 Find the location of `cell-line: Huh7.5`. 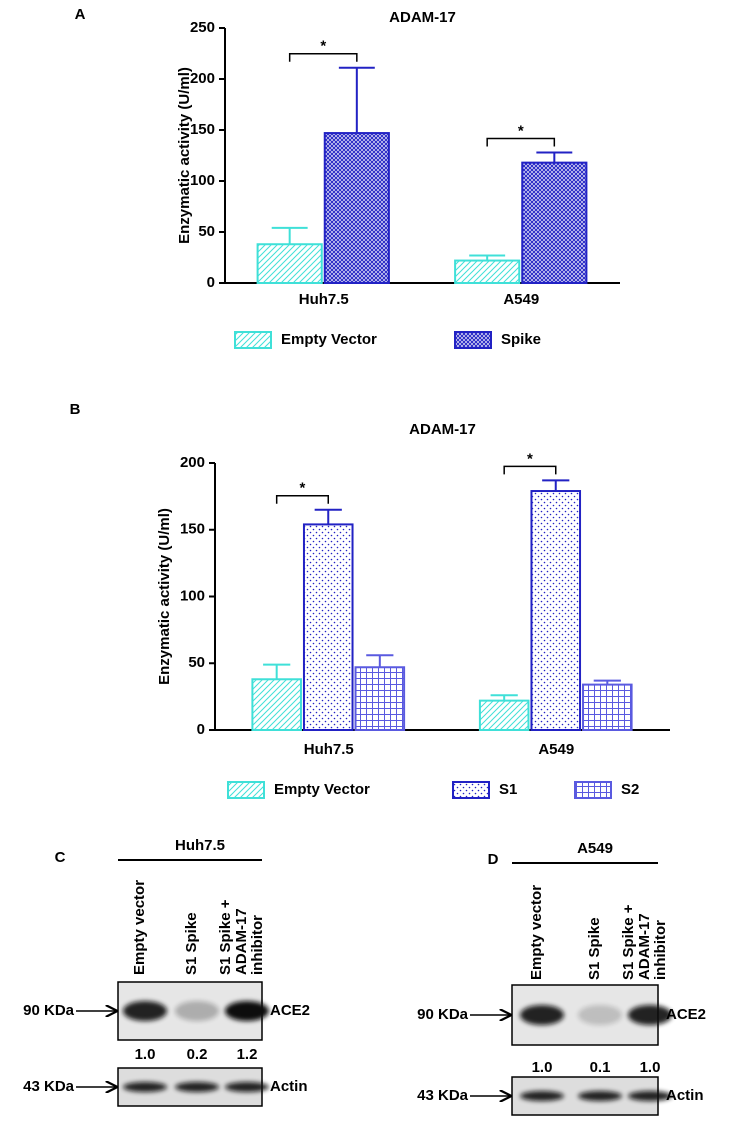

cell-line: Huh7.5 is located at coordinates (200, 845).